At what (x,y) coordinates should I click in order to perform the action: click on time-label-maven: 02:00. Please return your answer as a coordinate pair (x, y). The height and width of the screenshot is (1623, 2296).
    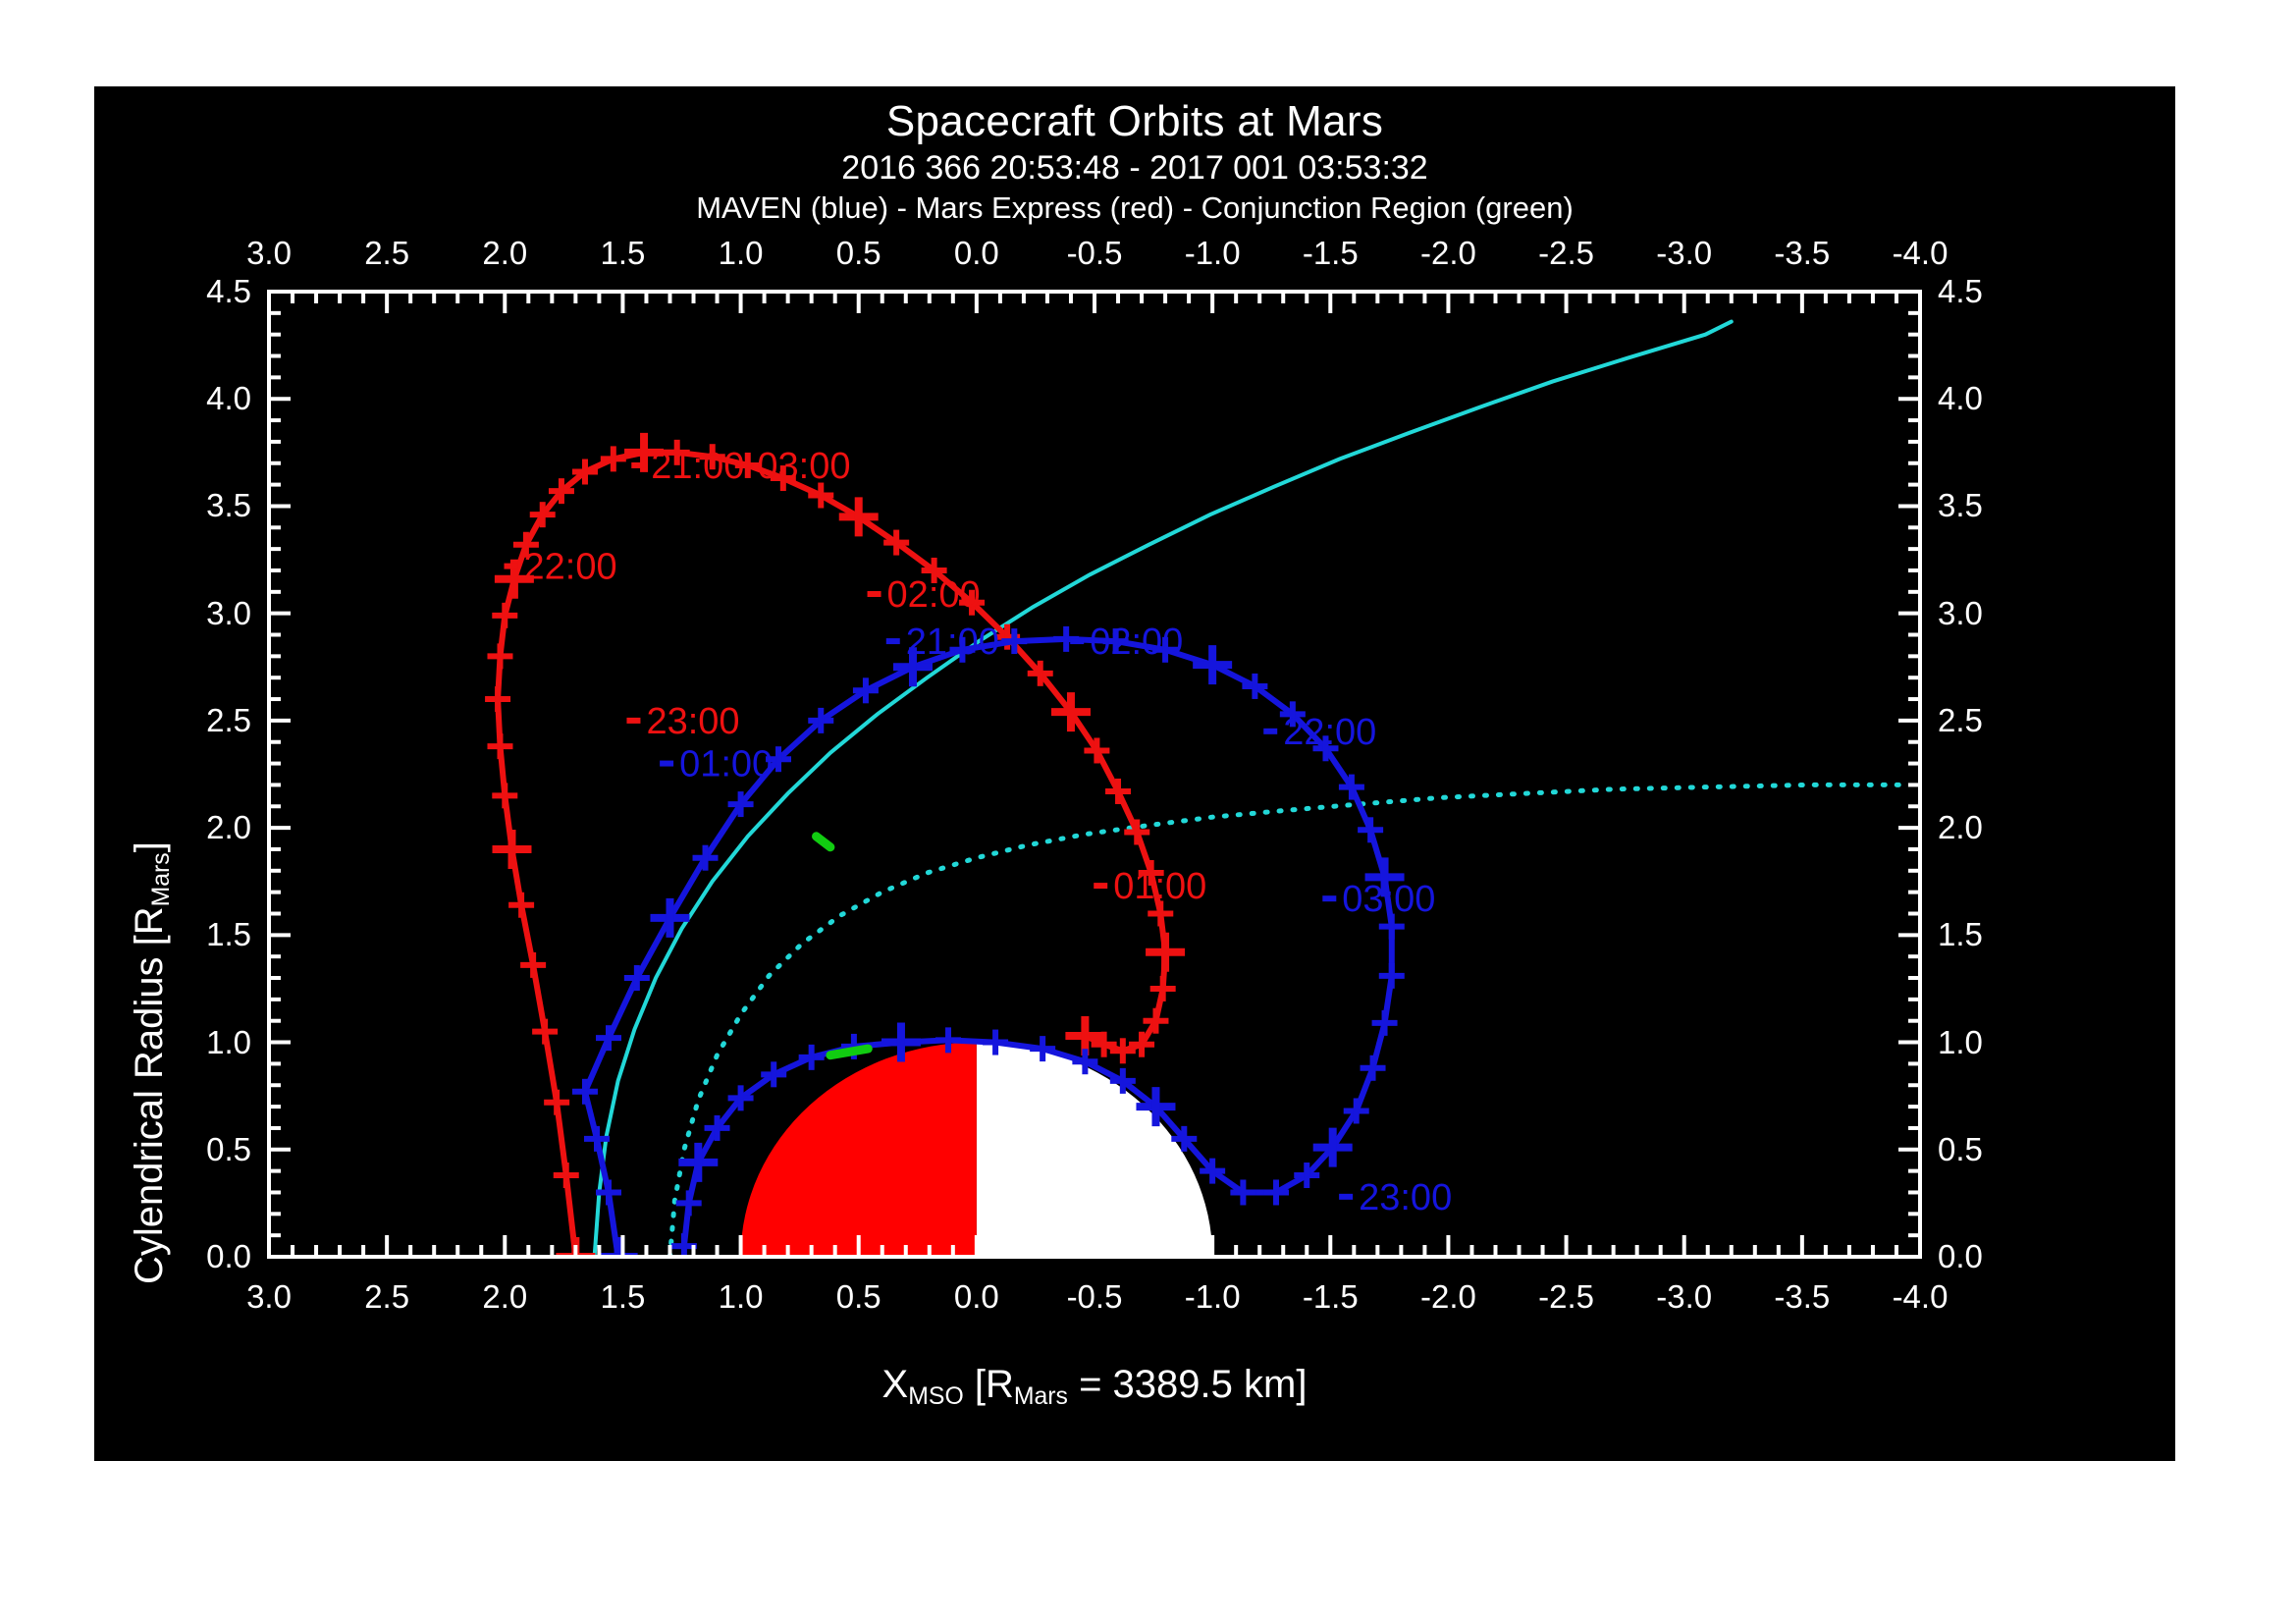
    Looking at the image, I should click on (1136, 642).